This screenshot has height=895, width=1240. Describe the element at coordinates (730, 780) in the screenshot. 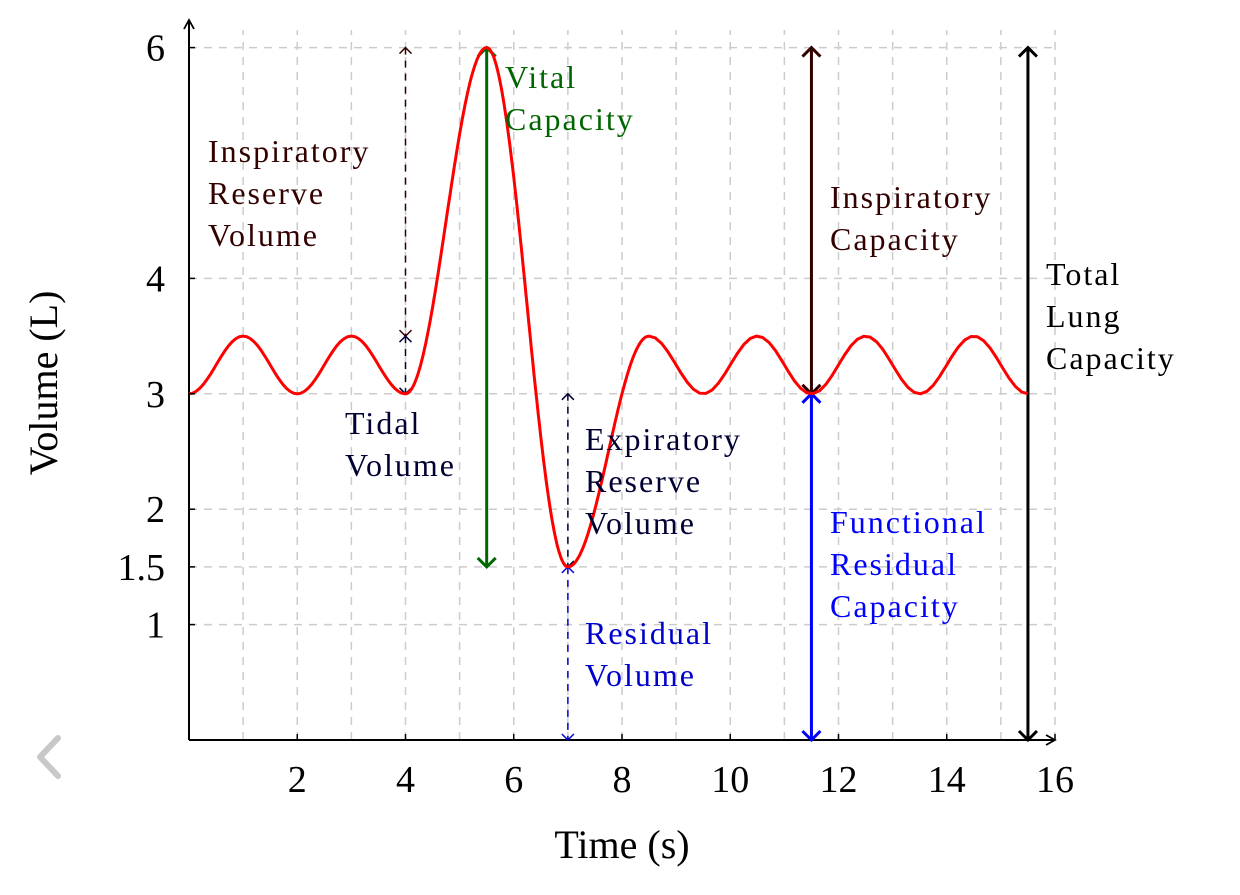

I see `x-tick-label-4: 10` at that location.